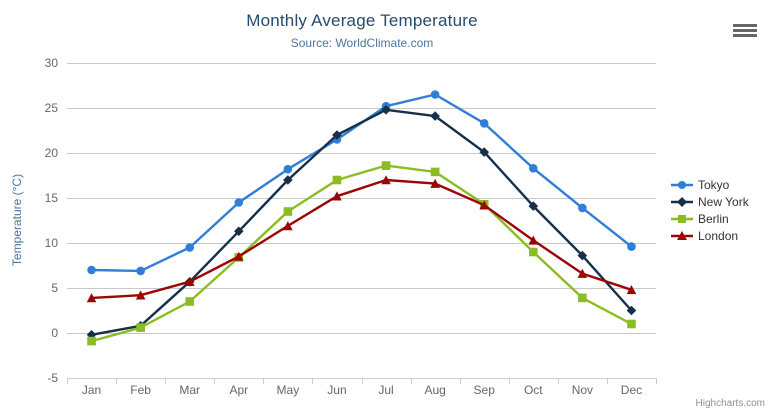  Describe the element at coordinates (533, 206) in the screenshot. I see `marker-new-york-oct` at that location.